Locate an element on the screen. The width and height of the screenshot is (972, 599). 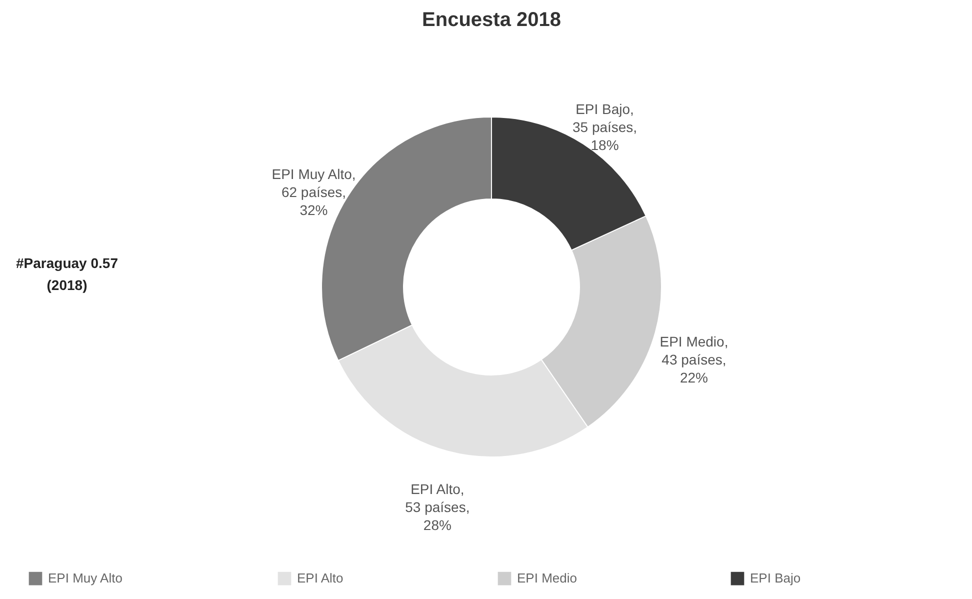
legend-label: EPI Bajo is located at coordinates (775, 578).